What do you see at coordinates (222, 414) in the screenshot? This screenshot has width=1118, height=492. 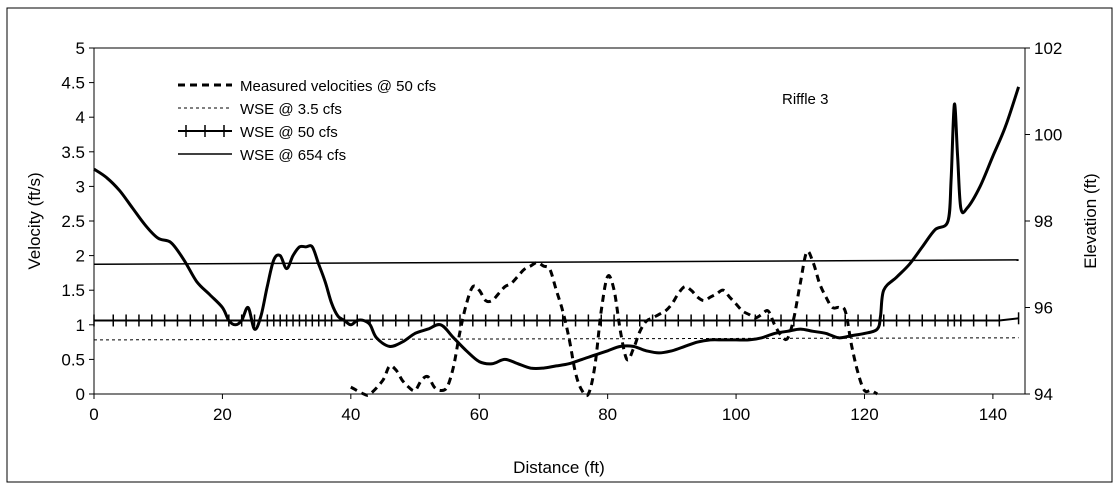 I see `x-tick-label: 20` at bounding box center [222, 414].